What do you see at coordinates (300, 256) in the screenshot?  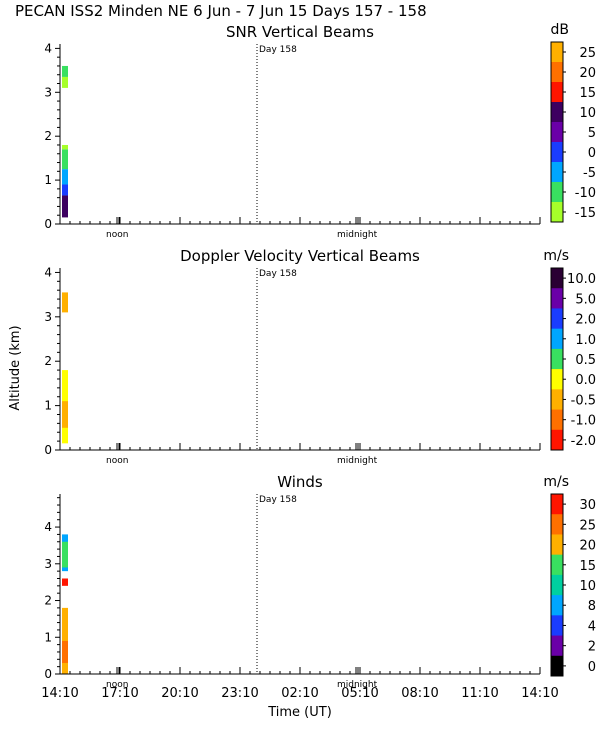 I see `panel-title: Doppler Velocity Vertical Beams` at bounding box center [300, 256].